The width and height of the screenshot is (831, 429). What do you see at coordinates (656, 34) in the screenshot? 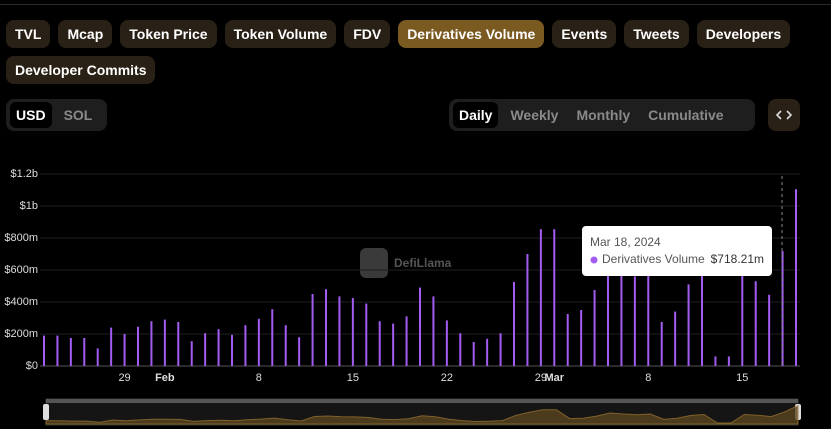
I see `tab: Tweets` at bounding box center [656, 34].